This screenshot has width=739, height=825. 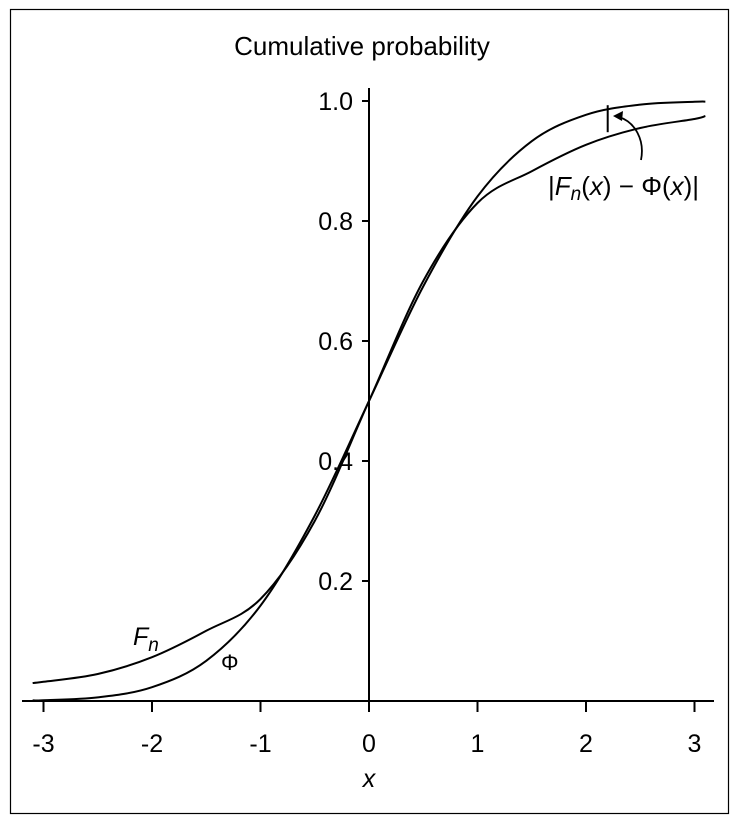 I want to click on annotation-label: |Fn(x) − Φ(x)|, so click(x=623, y=188).